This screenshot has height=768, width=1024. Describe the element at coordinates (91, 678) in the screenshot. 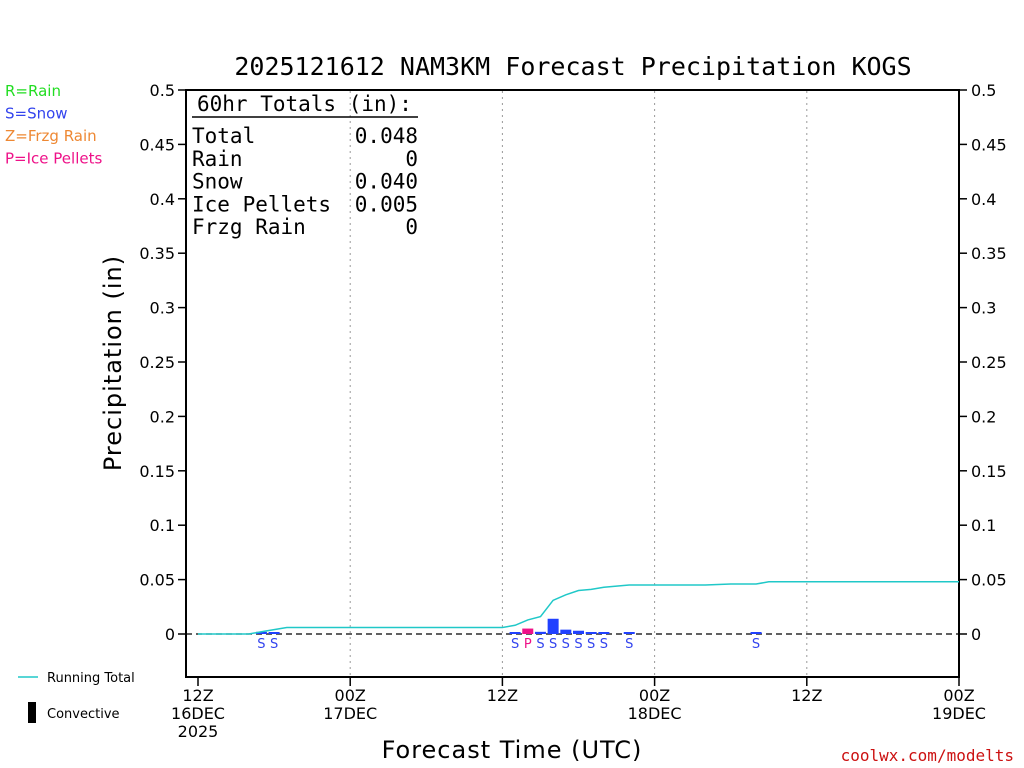

I see `running-total-legend-label: Running Total` at that location.